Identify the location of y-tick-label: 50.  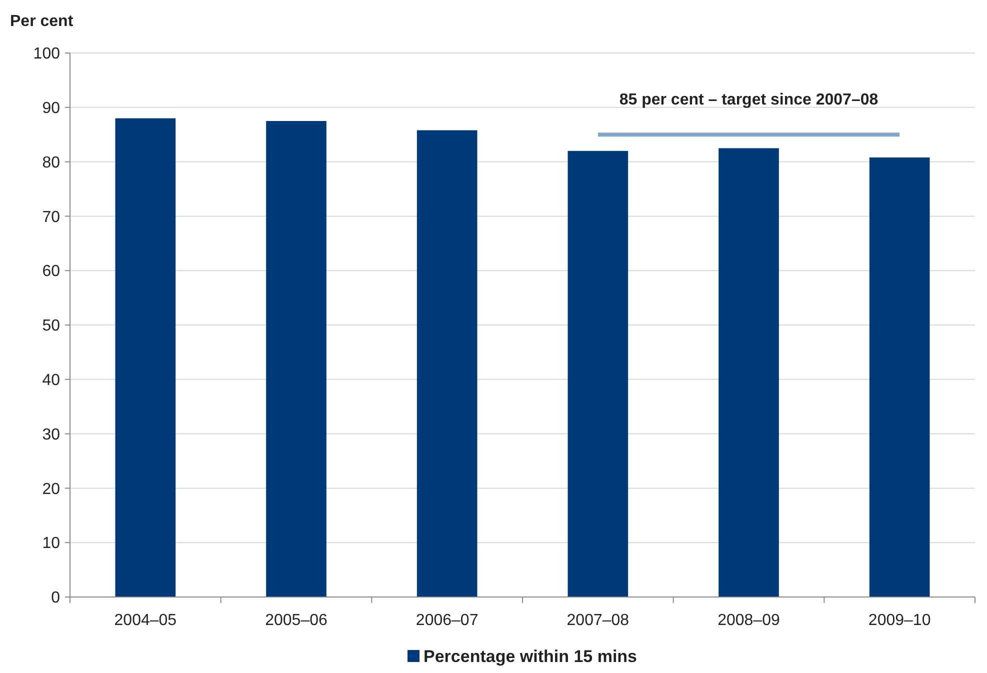
(51, 326).